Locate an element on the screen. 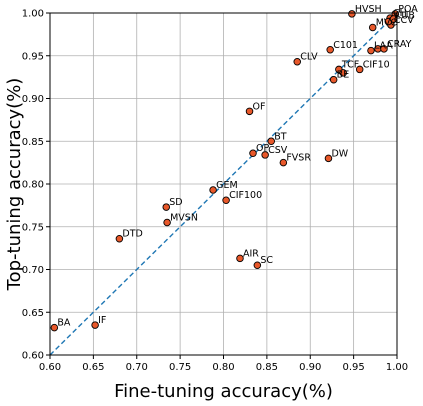 The width and height of the screenshot is (423, 406). point-label: C101 is located at coordinates (345, 45).